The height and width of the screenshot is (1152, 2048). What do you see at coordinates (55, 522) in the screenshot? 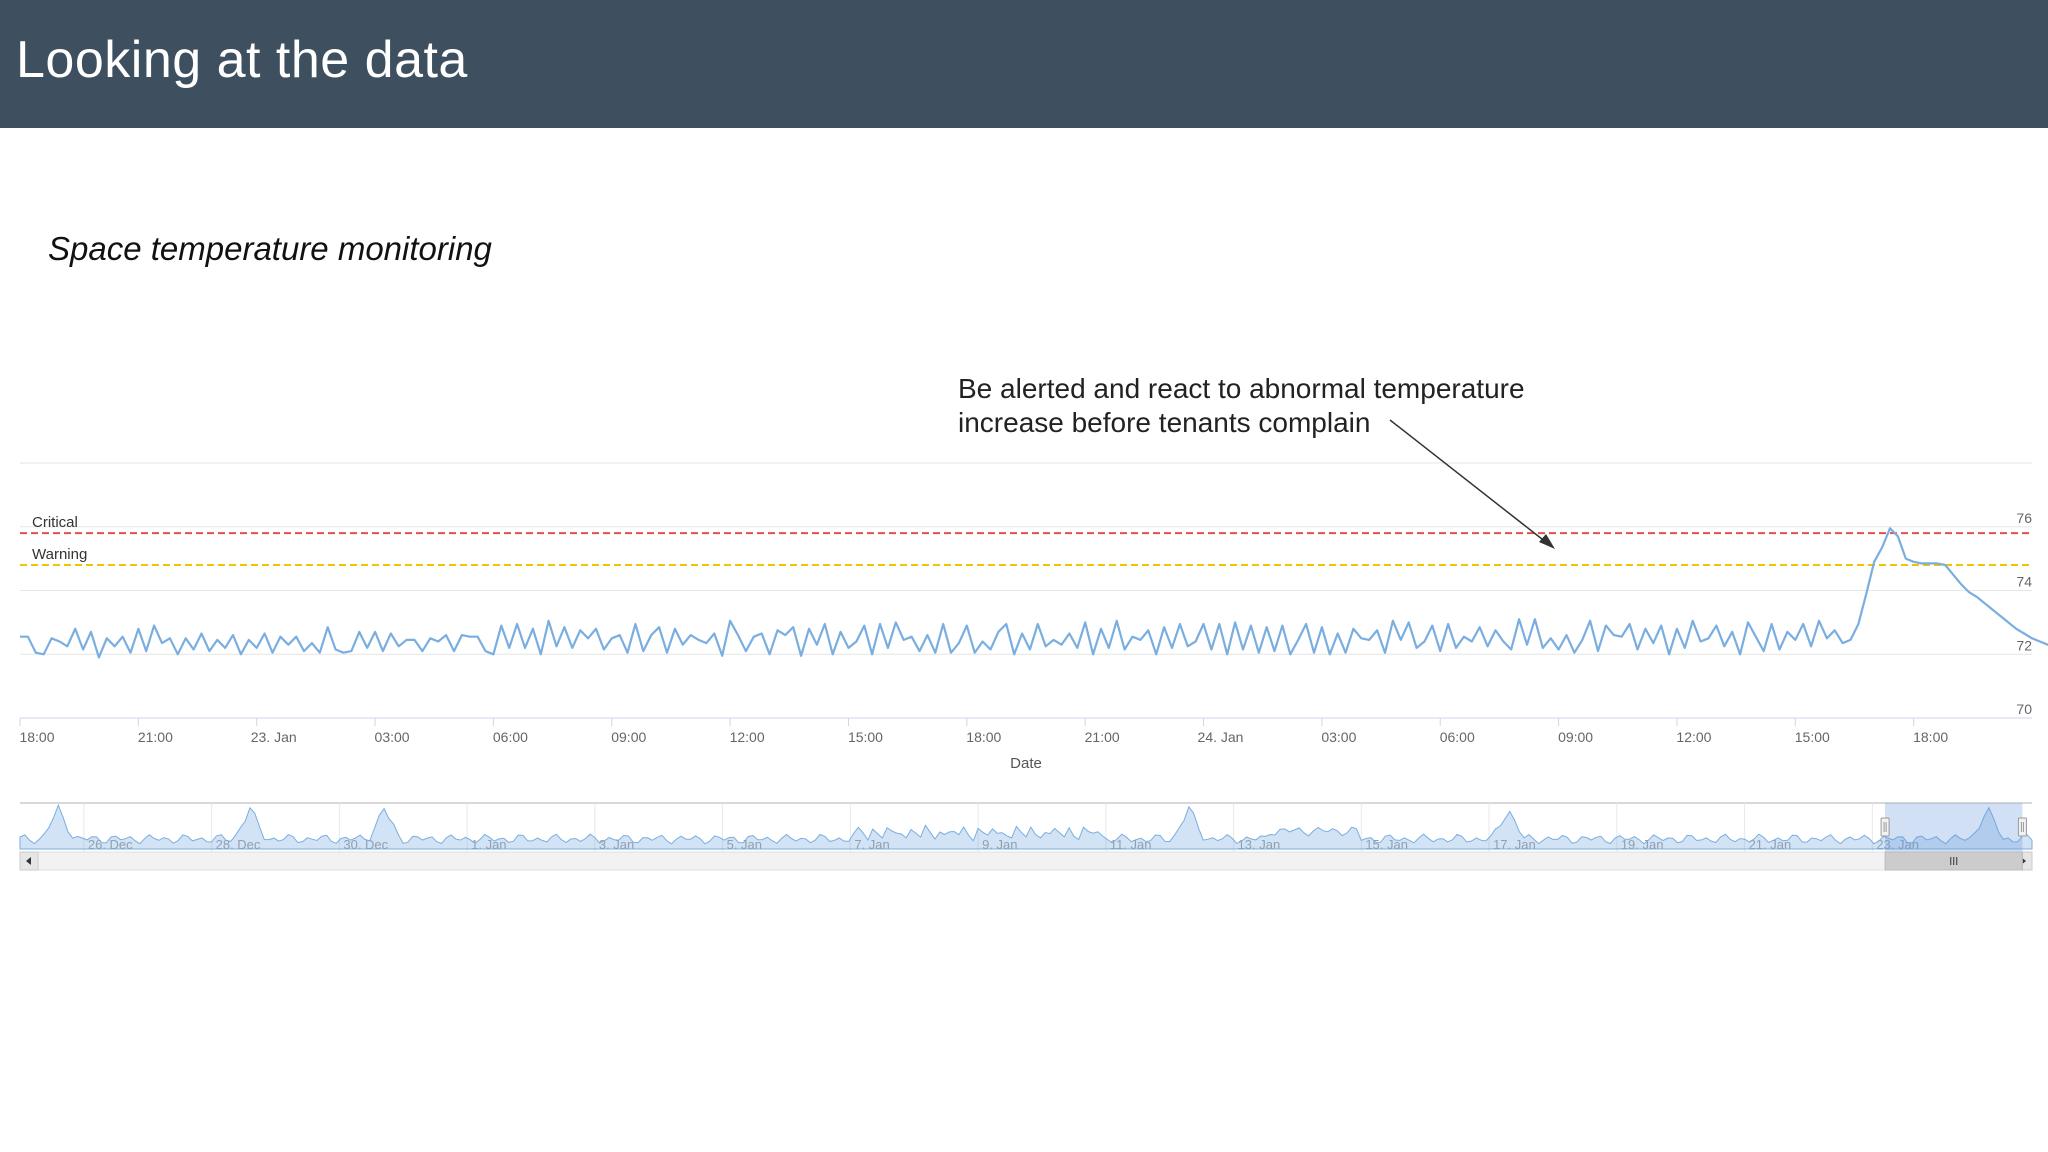
I see `plot-line-label-critical: Critical` at bounding box center [55, 522].